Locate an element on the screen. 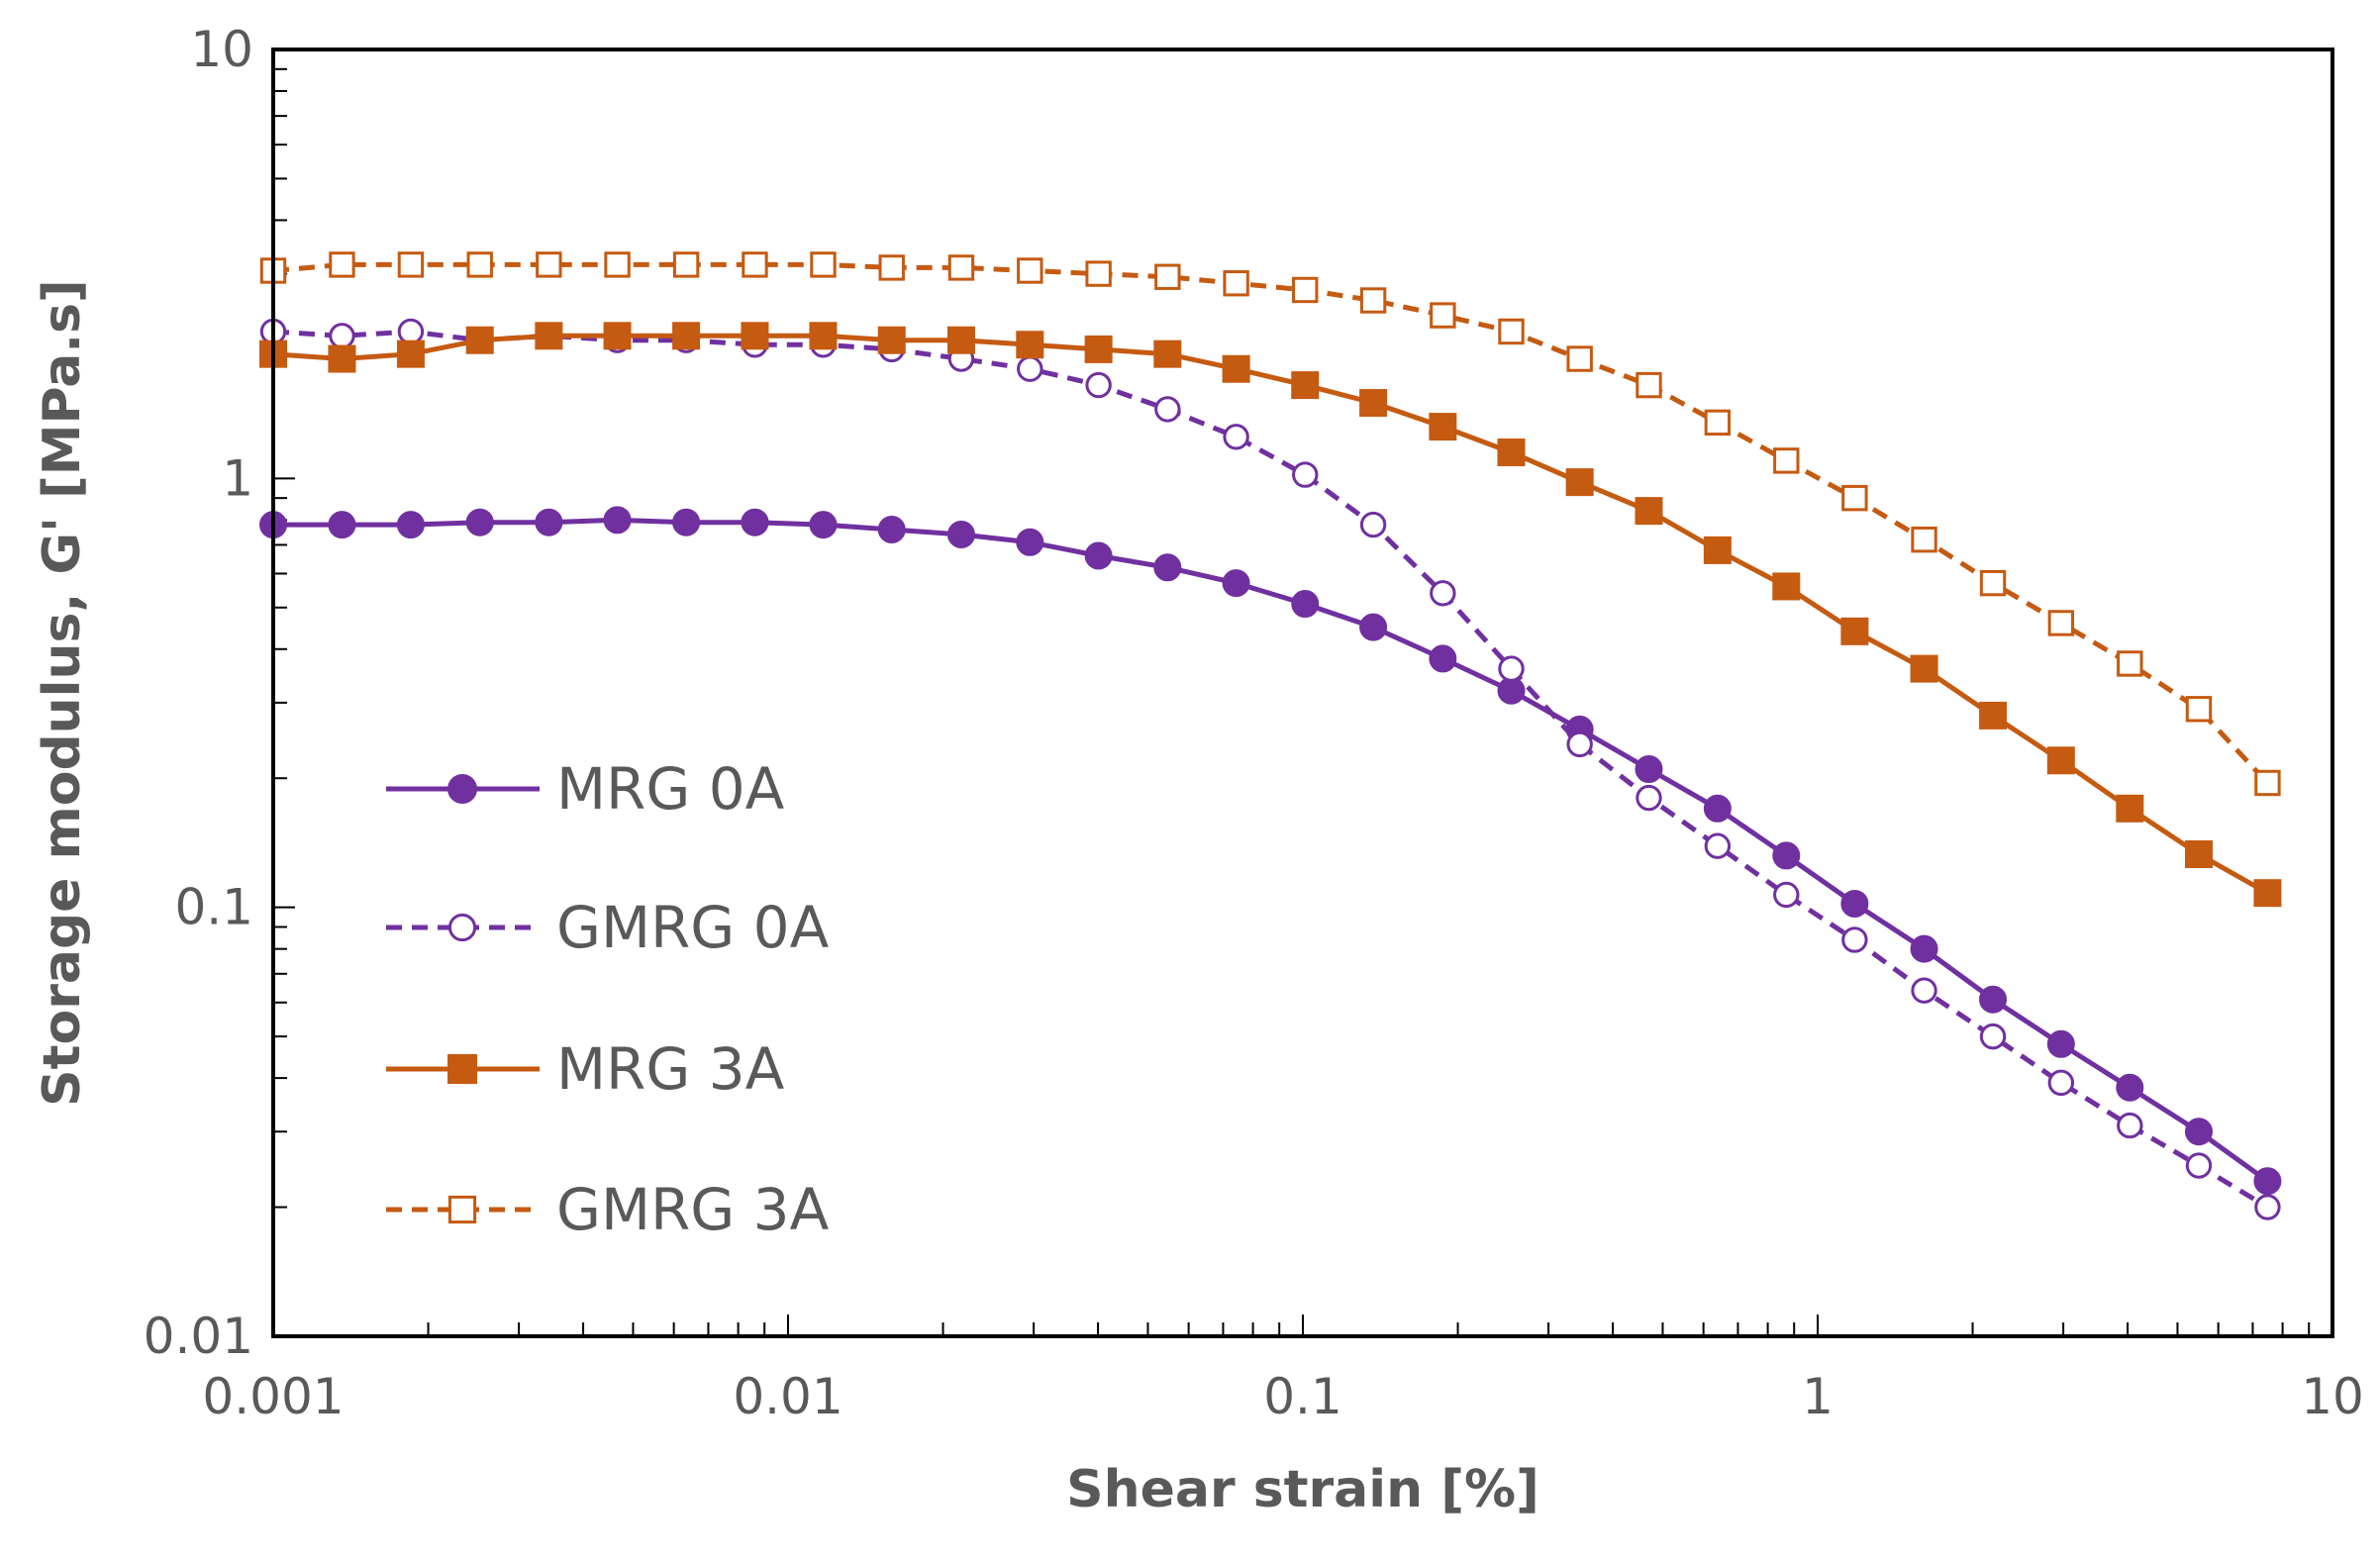 Image resolution: width=2380 pixels, height=1558 pixels. x-tick-label: 0.1 is located at coordinates (1302, 1396).